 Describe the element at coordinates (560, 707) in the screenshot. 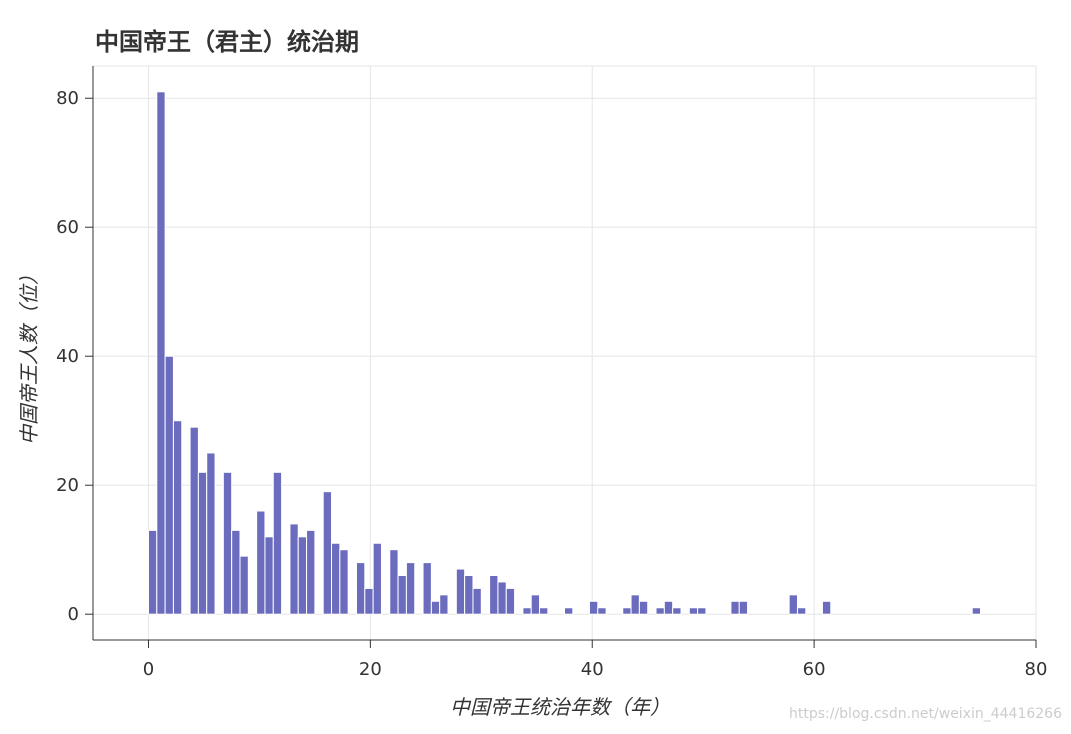

I see `x-axis-label: 中国帝王统治年数（年）` at that location.